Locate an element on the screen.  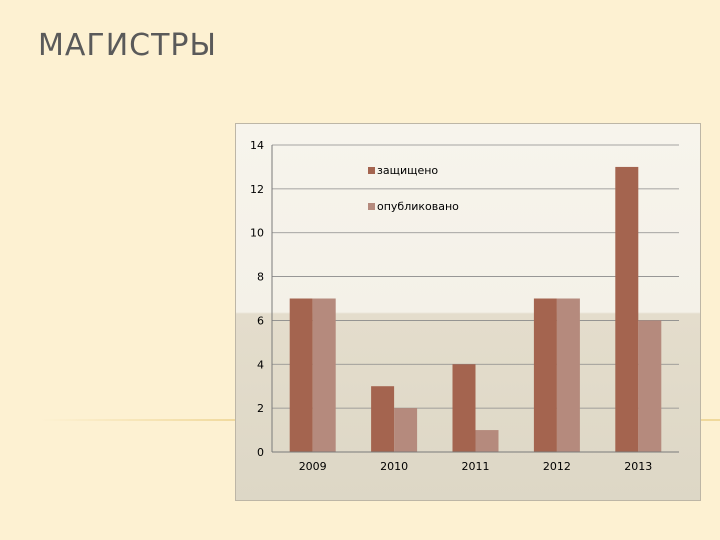
y-tick-label: 4 is located at coordinates (260, 364).